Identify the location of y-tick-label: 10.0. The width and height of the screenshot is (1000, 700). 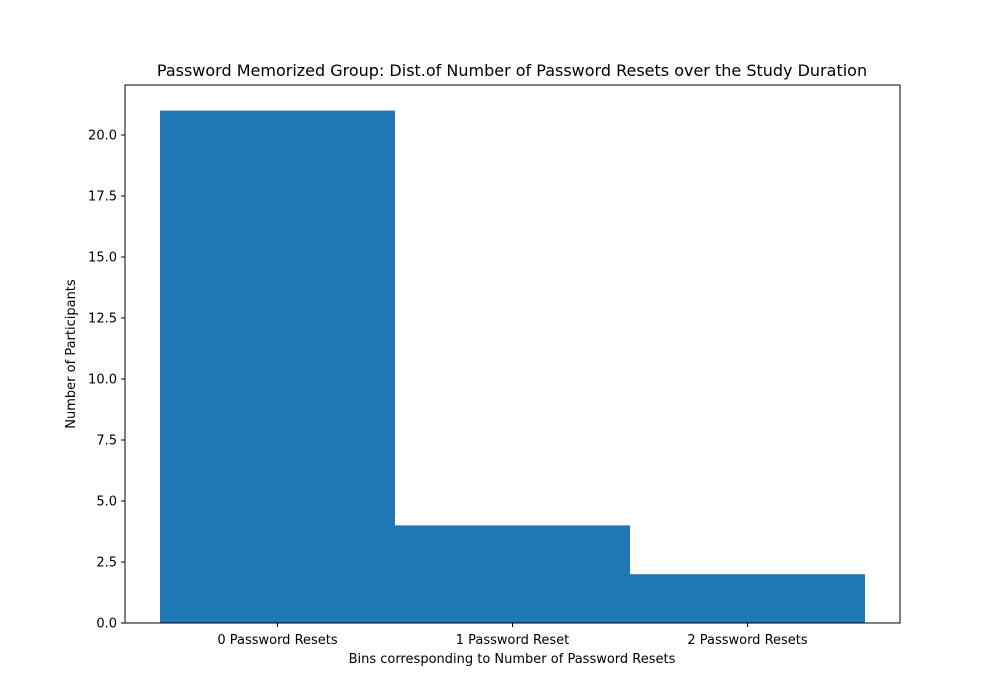
(102, 380).